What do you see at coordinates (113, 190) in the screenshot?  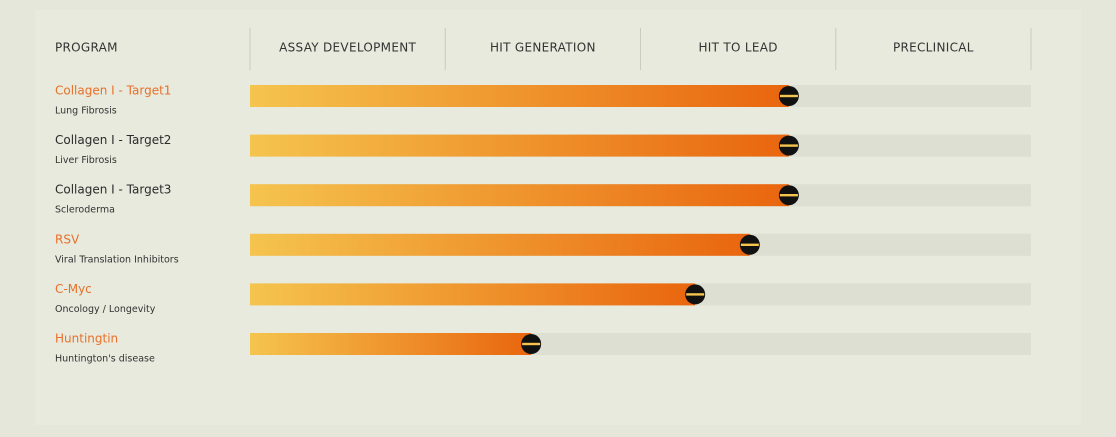 I see `program-name: Collagen I - Target3` at bounding box center [113, 190].